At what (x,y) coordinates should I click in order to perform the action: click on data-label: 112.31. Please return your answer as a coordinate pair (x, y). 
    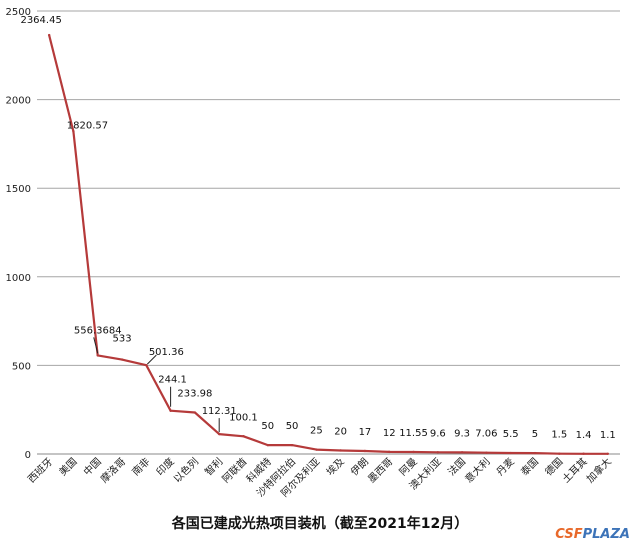
    Looking at the image, I should click on (219, 411).